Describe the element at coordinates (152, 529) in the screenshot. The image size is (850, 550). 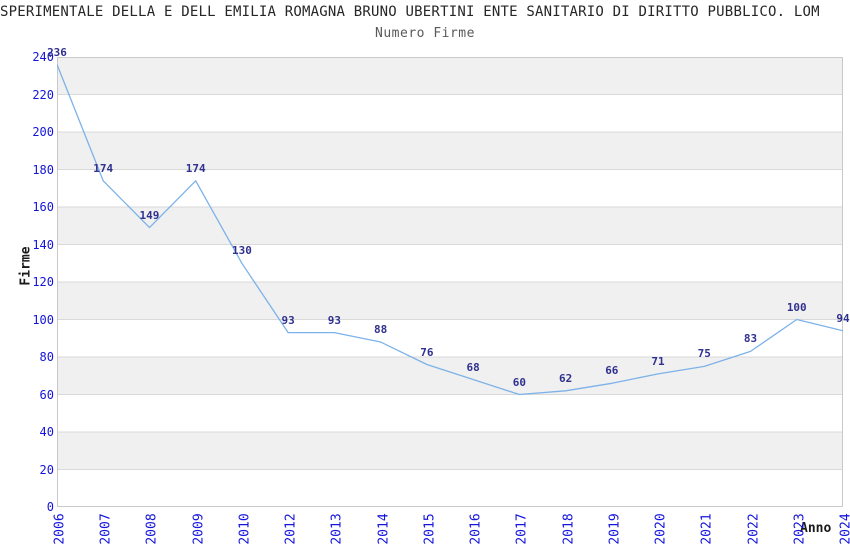
I see `x-tick-label: 2008` at that location.